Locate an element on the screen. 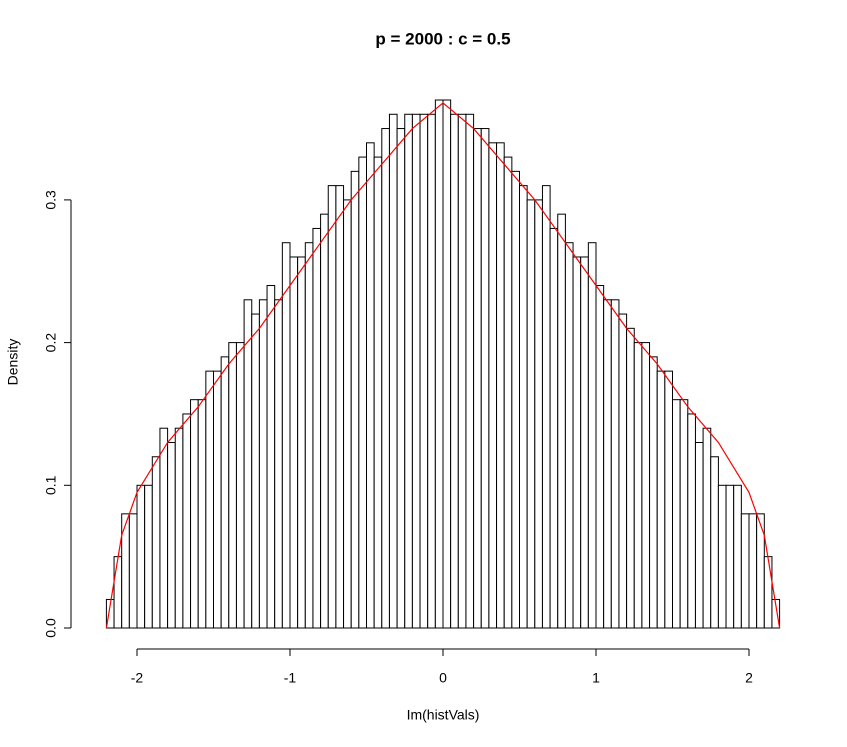 This screenshot has width=847, height=747. y-tick-label: 0.1 is located at coordinates (51, 485).